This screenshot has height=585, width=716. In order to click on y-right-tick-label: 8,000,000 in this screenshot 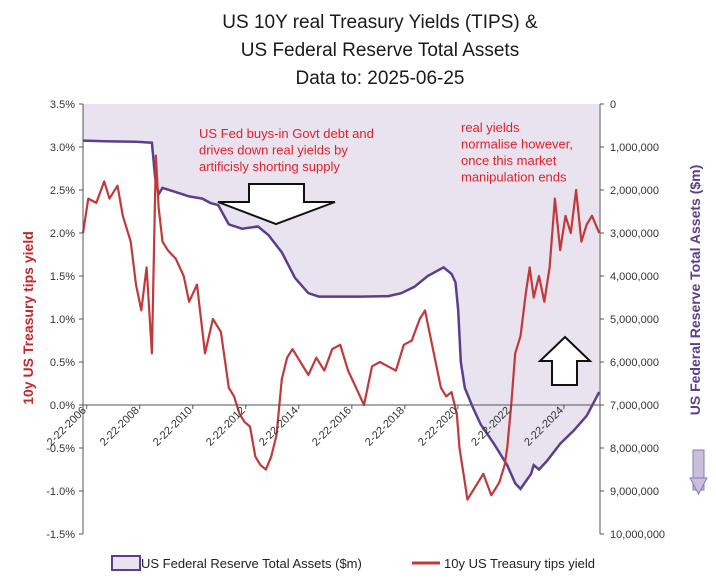, I will do `click(634, 449)`.